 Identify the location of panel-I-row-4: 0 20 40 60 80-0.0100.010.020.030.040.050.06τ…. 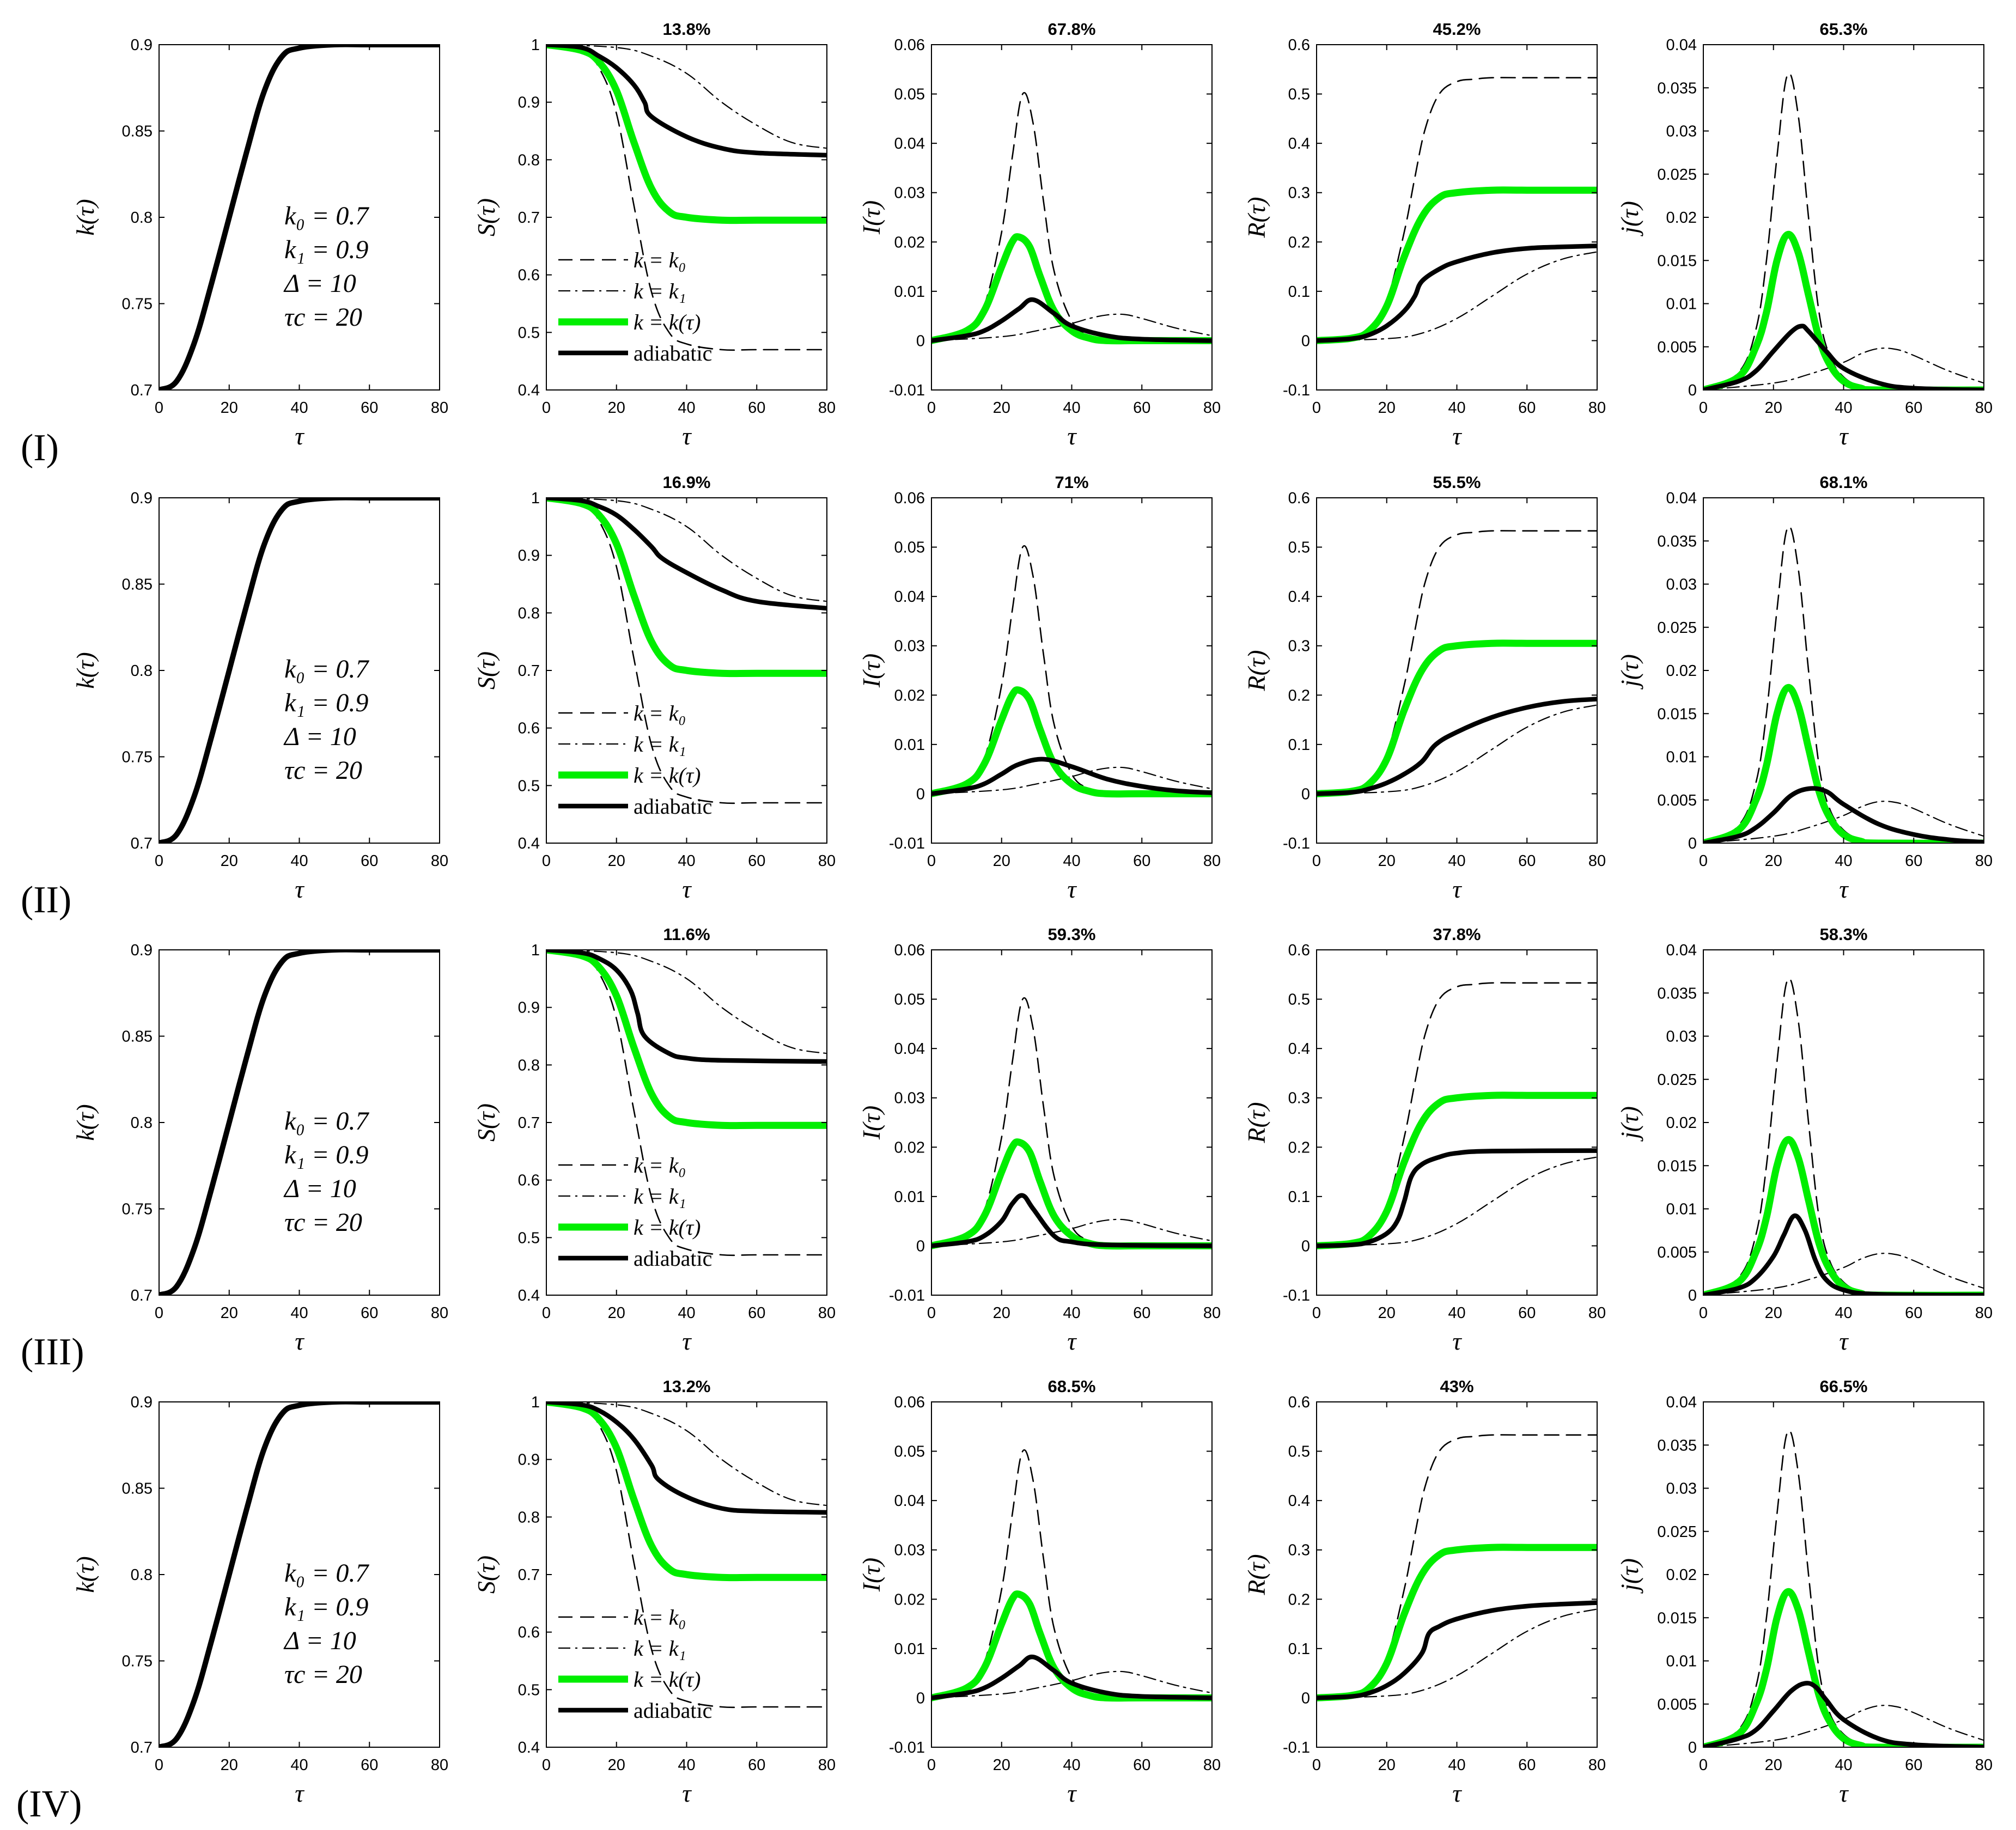
(1039, 1592).